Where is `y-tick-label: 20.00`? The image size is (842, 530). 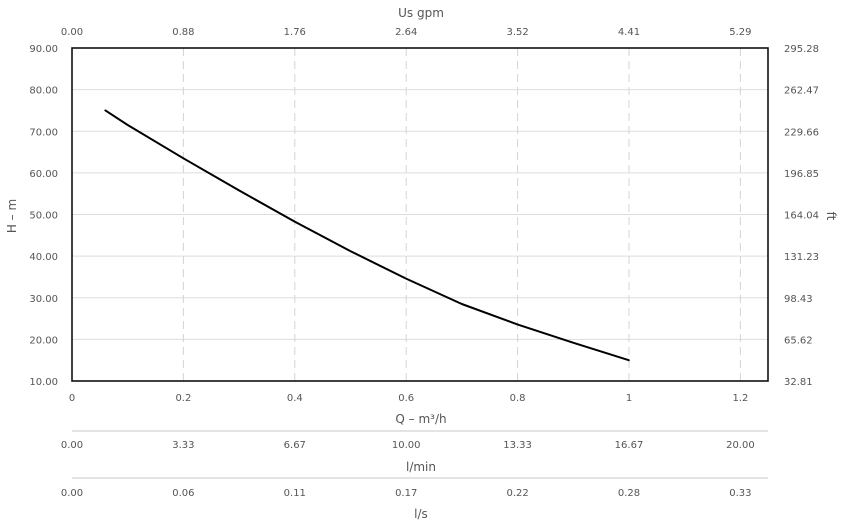
y-tick-label: 20.00 is located at coordinates (43, 340).